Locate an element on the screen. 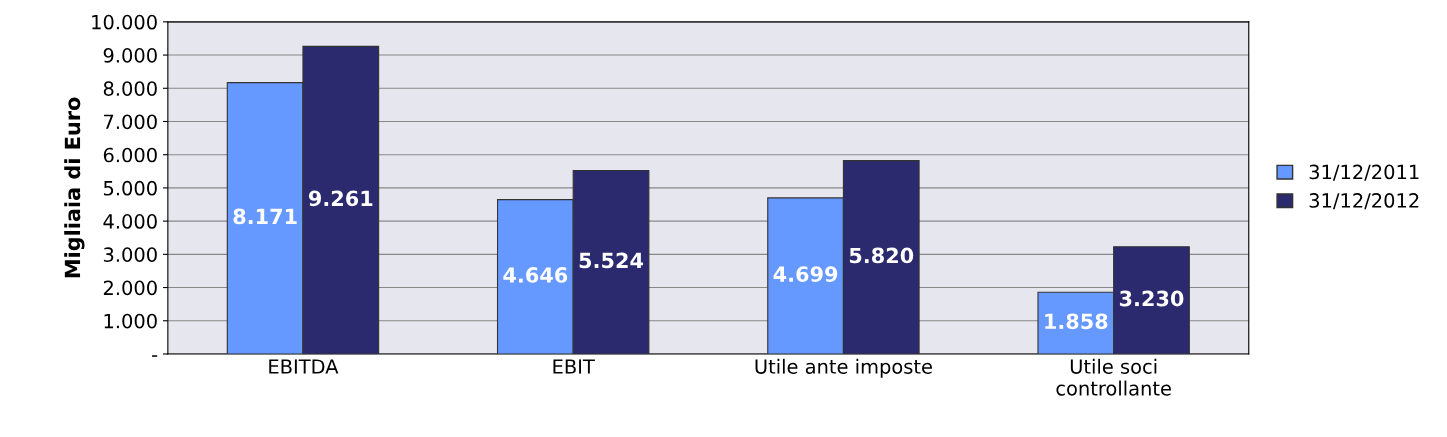 The width and height of the screenshot is (1447, 437). y-tick-label: 9.000 is located at coordinates (130, 55).